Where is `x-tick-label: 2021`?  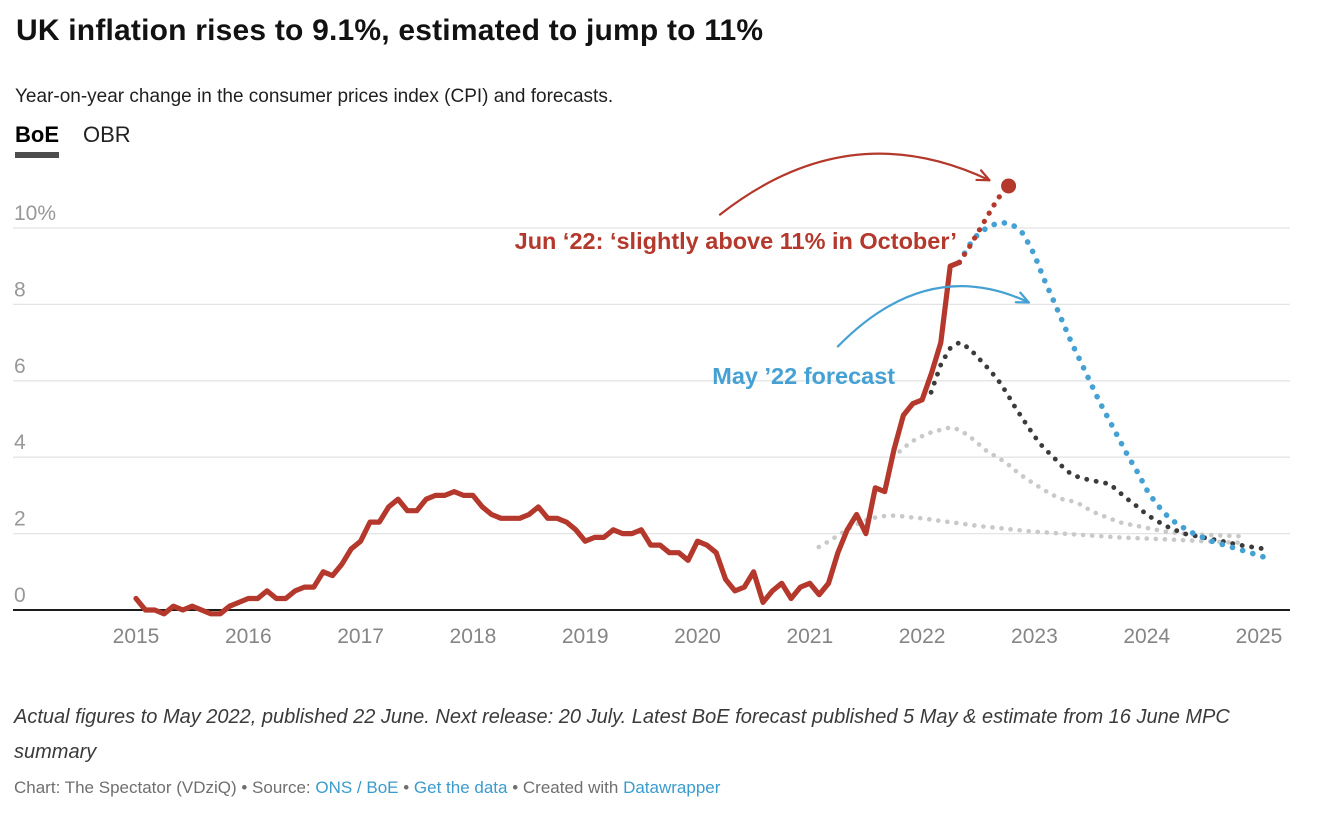 x-tick-label: 2021 is located at coordinates (809, 636).